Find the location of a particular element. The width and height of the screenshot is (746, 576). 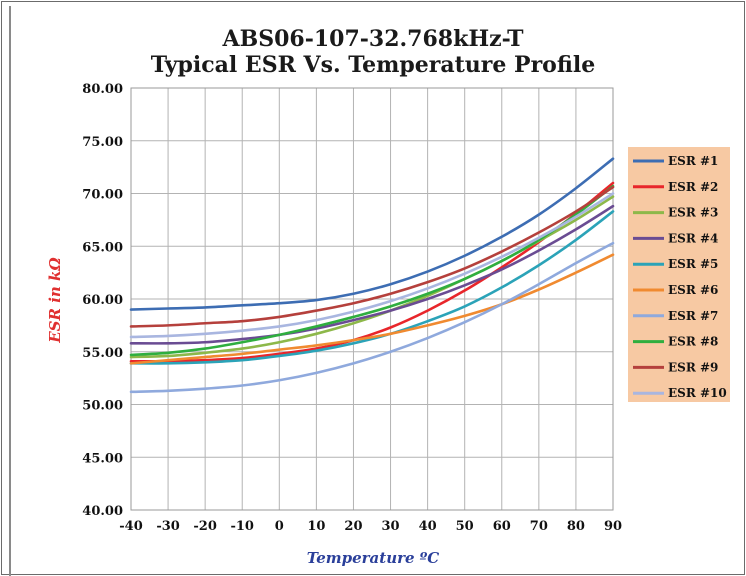

legend-label: ESR #4 is located at coordinates (693, 238).